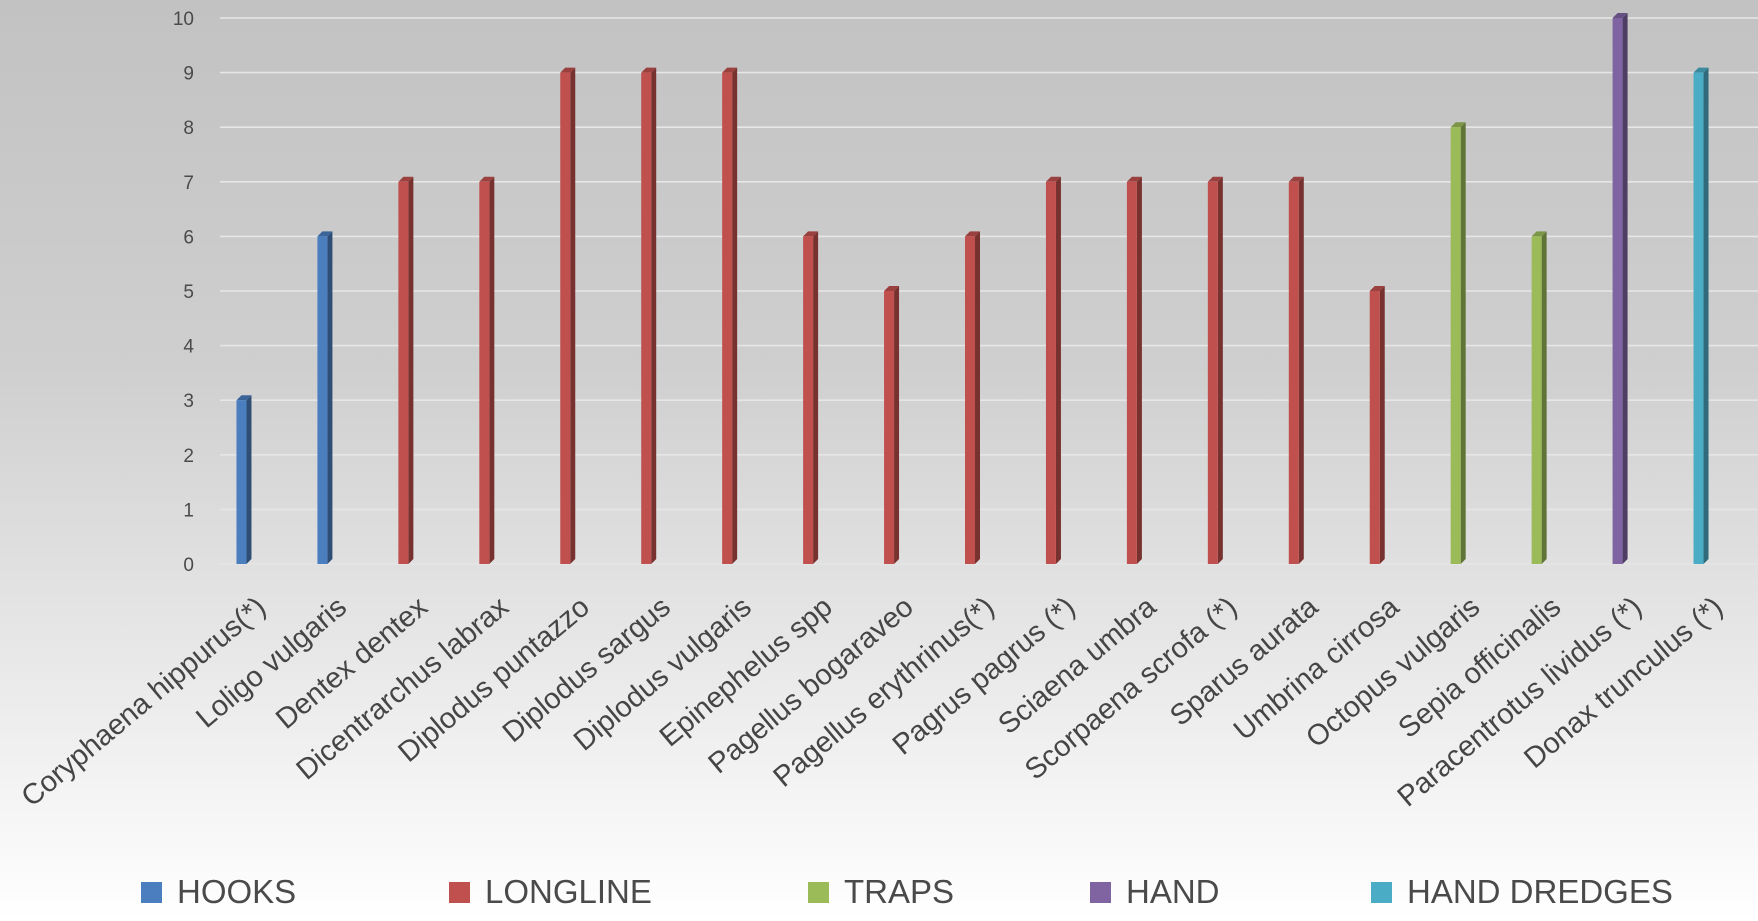  I want to click on y-tick-label: 10, so click(183, 19).